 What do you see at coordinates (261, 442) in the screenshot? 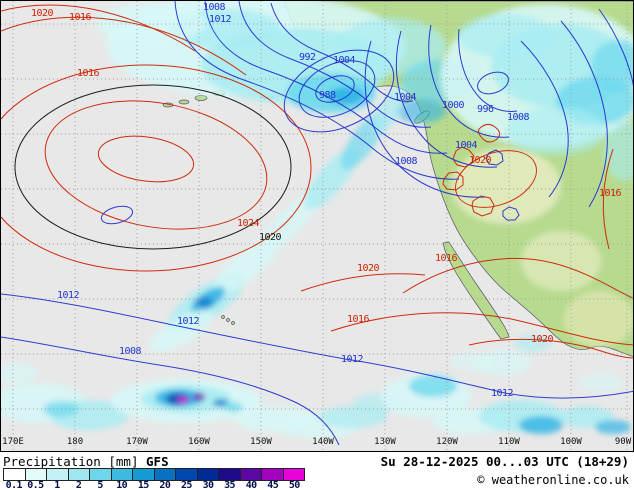
I see `lon-label: 150W` at bounding box center [261, 442].